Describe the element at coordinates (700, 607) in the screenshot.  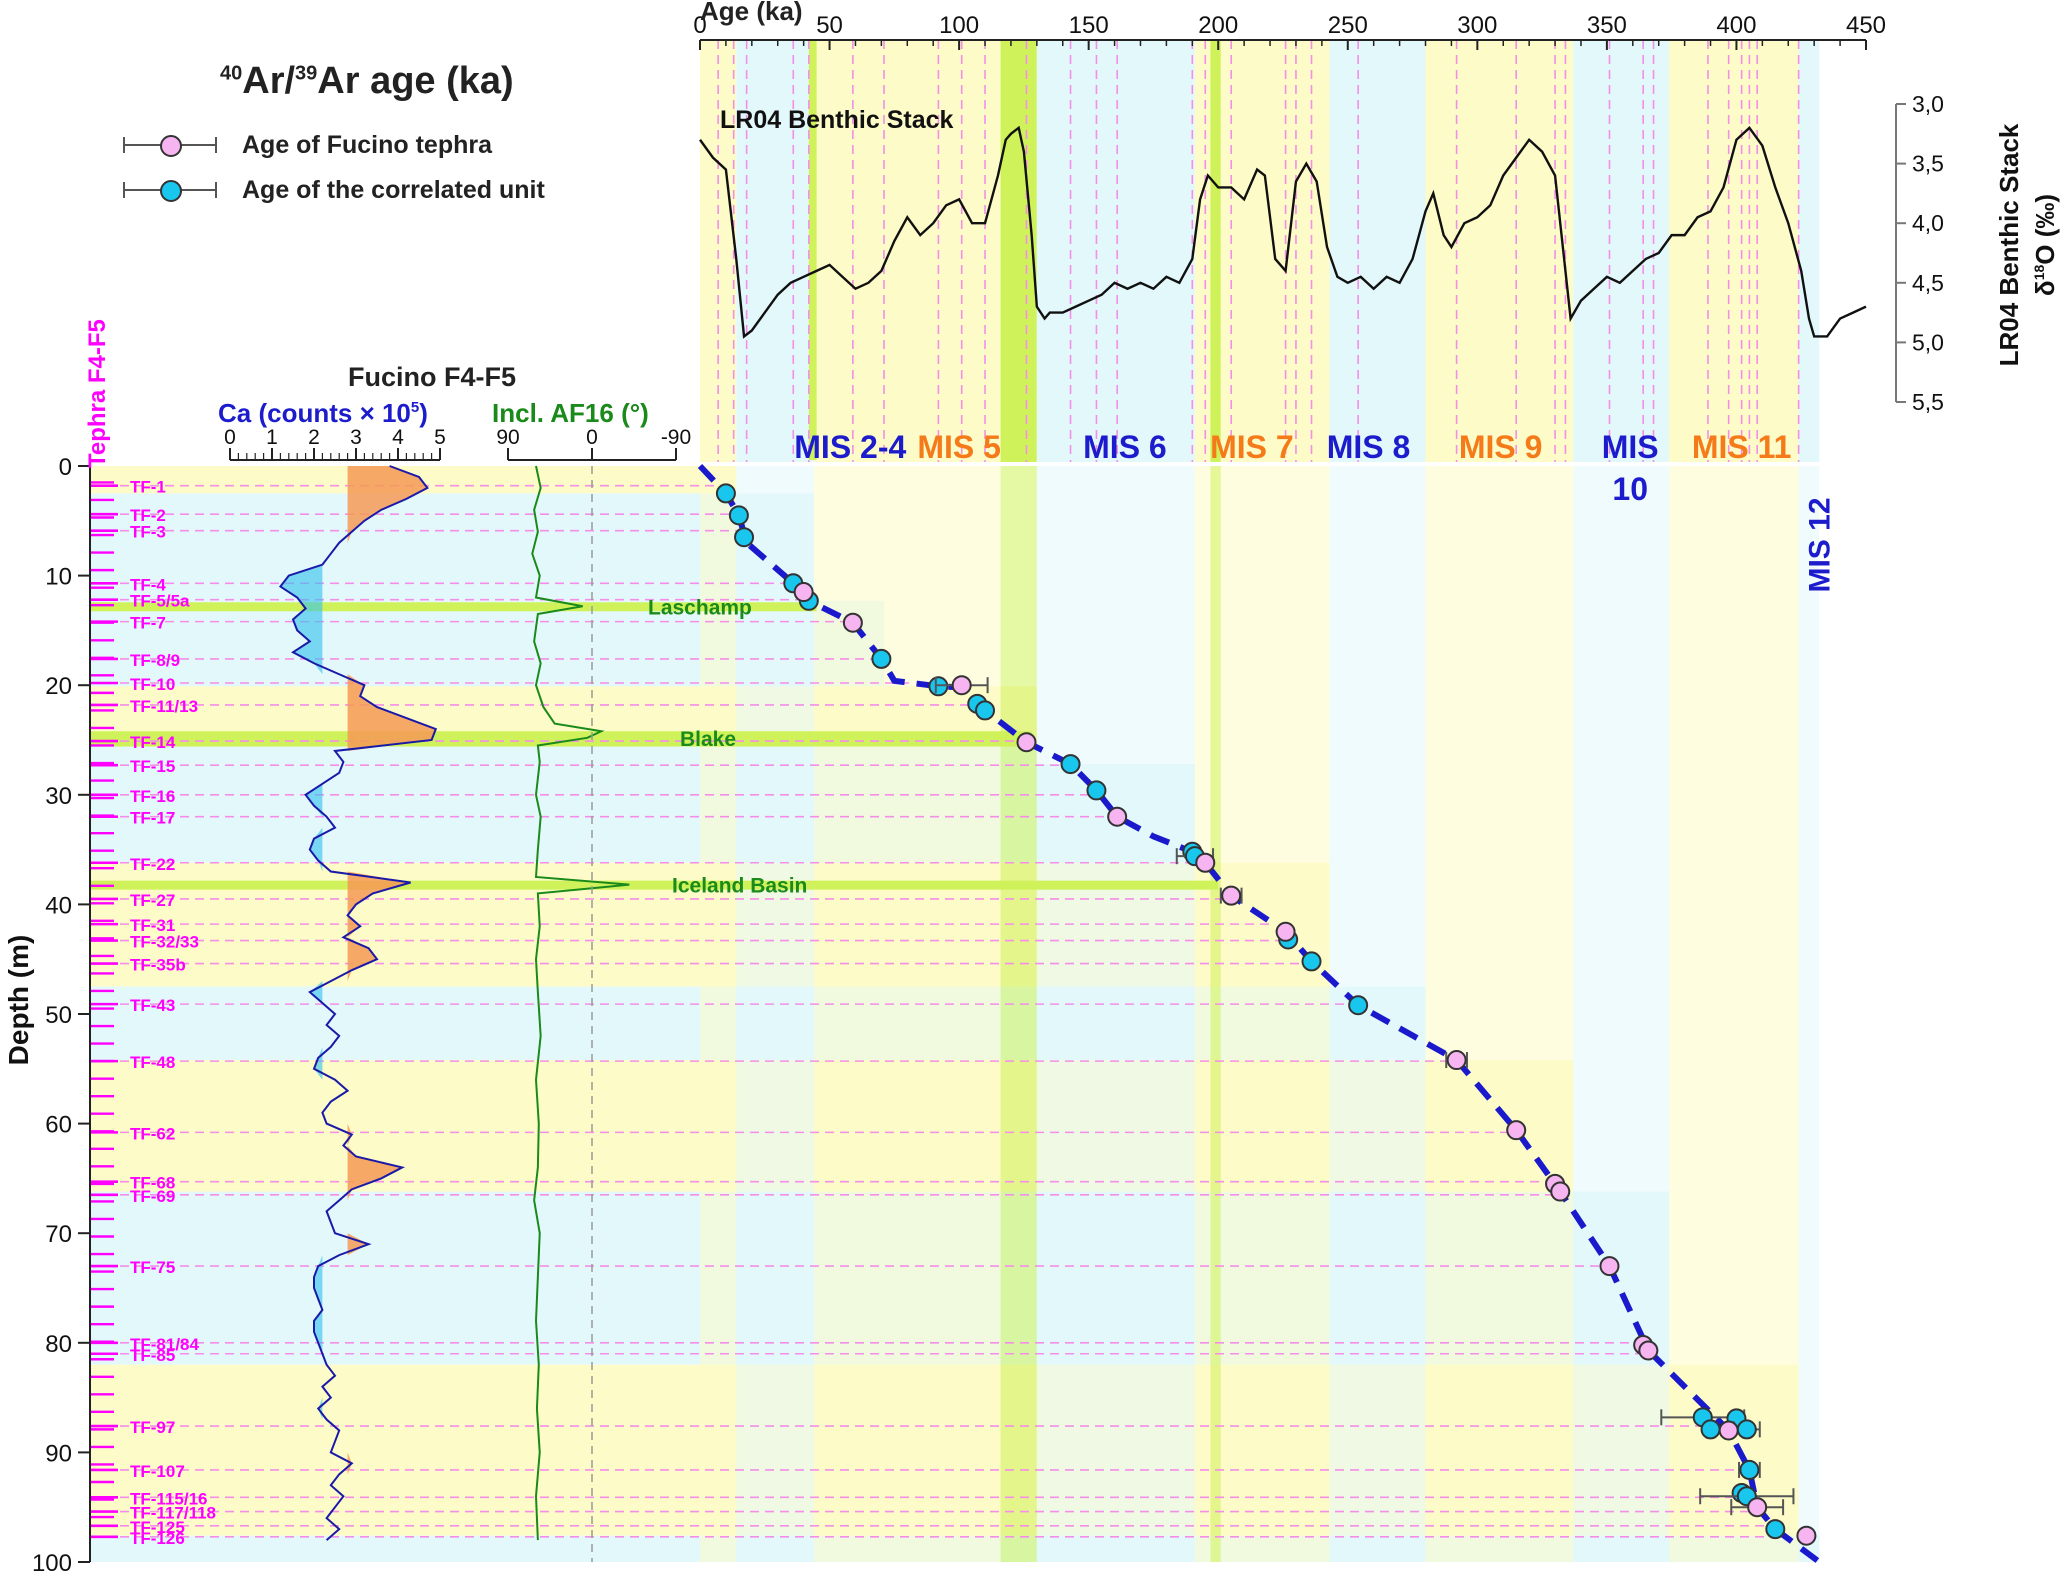
I see `event-label-0: Laschamp` at that location.